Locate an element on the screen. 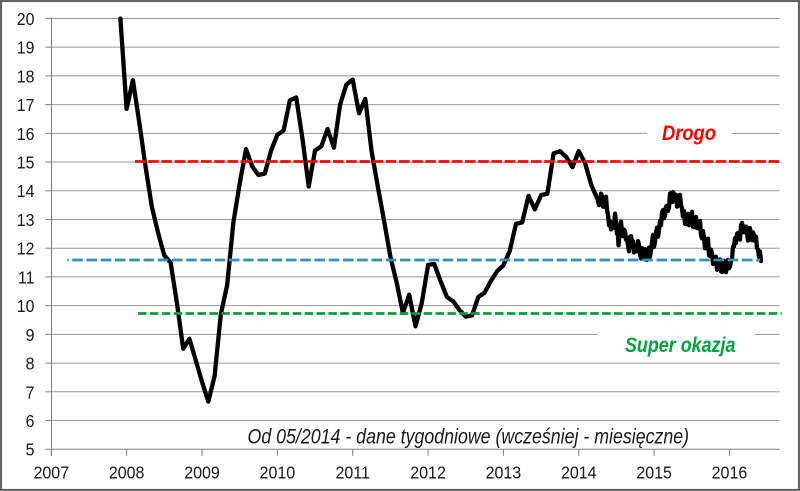 The width and height of the screenshot is (800, 491). svg-text: 2007 is located at coordinates (52, 472).